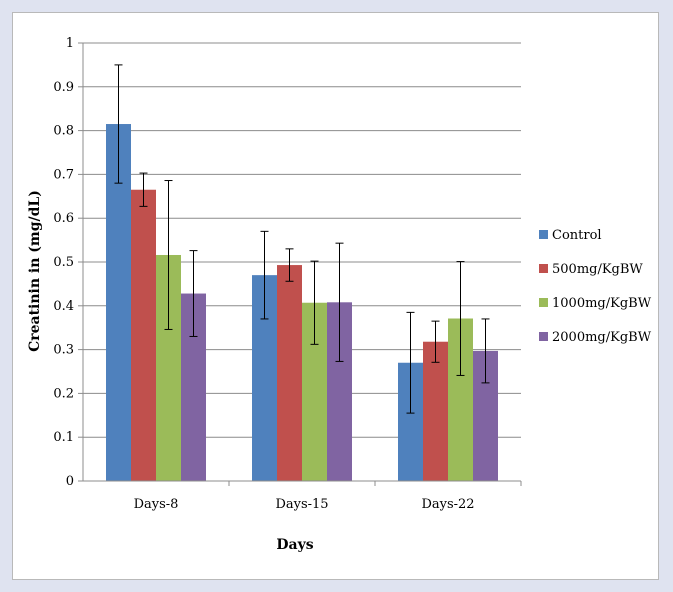 The height and width of the screenshot is (592, 673). Describe the element at coordinates (70, 481) in the screenshot. I see `y-tick-label: 0` at that location.